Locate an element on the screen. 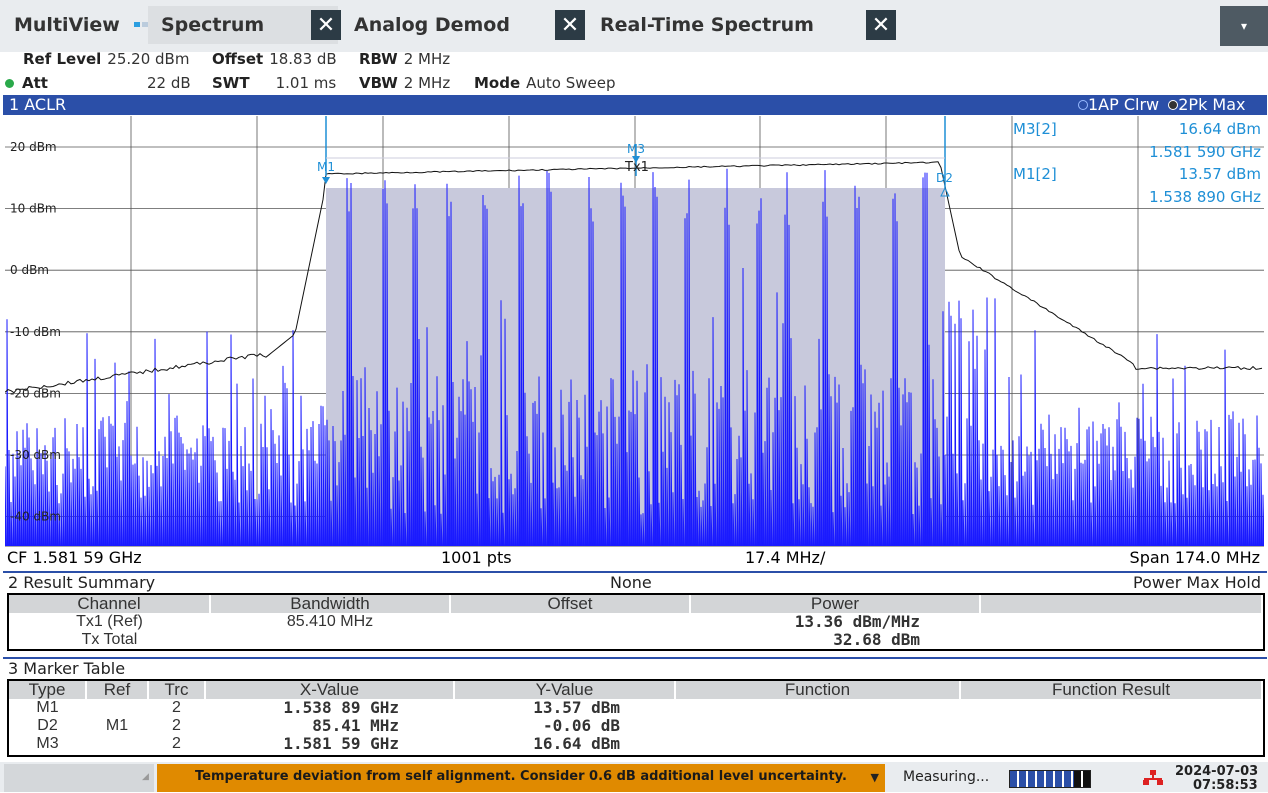 This screenshot has height=793, width=1268. center-frequency: CF 1.581 59 GHz is located at coordinates (74, 557).